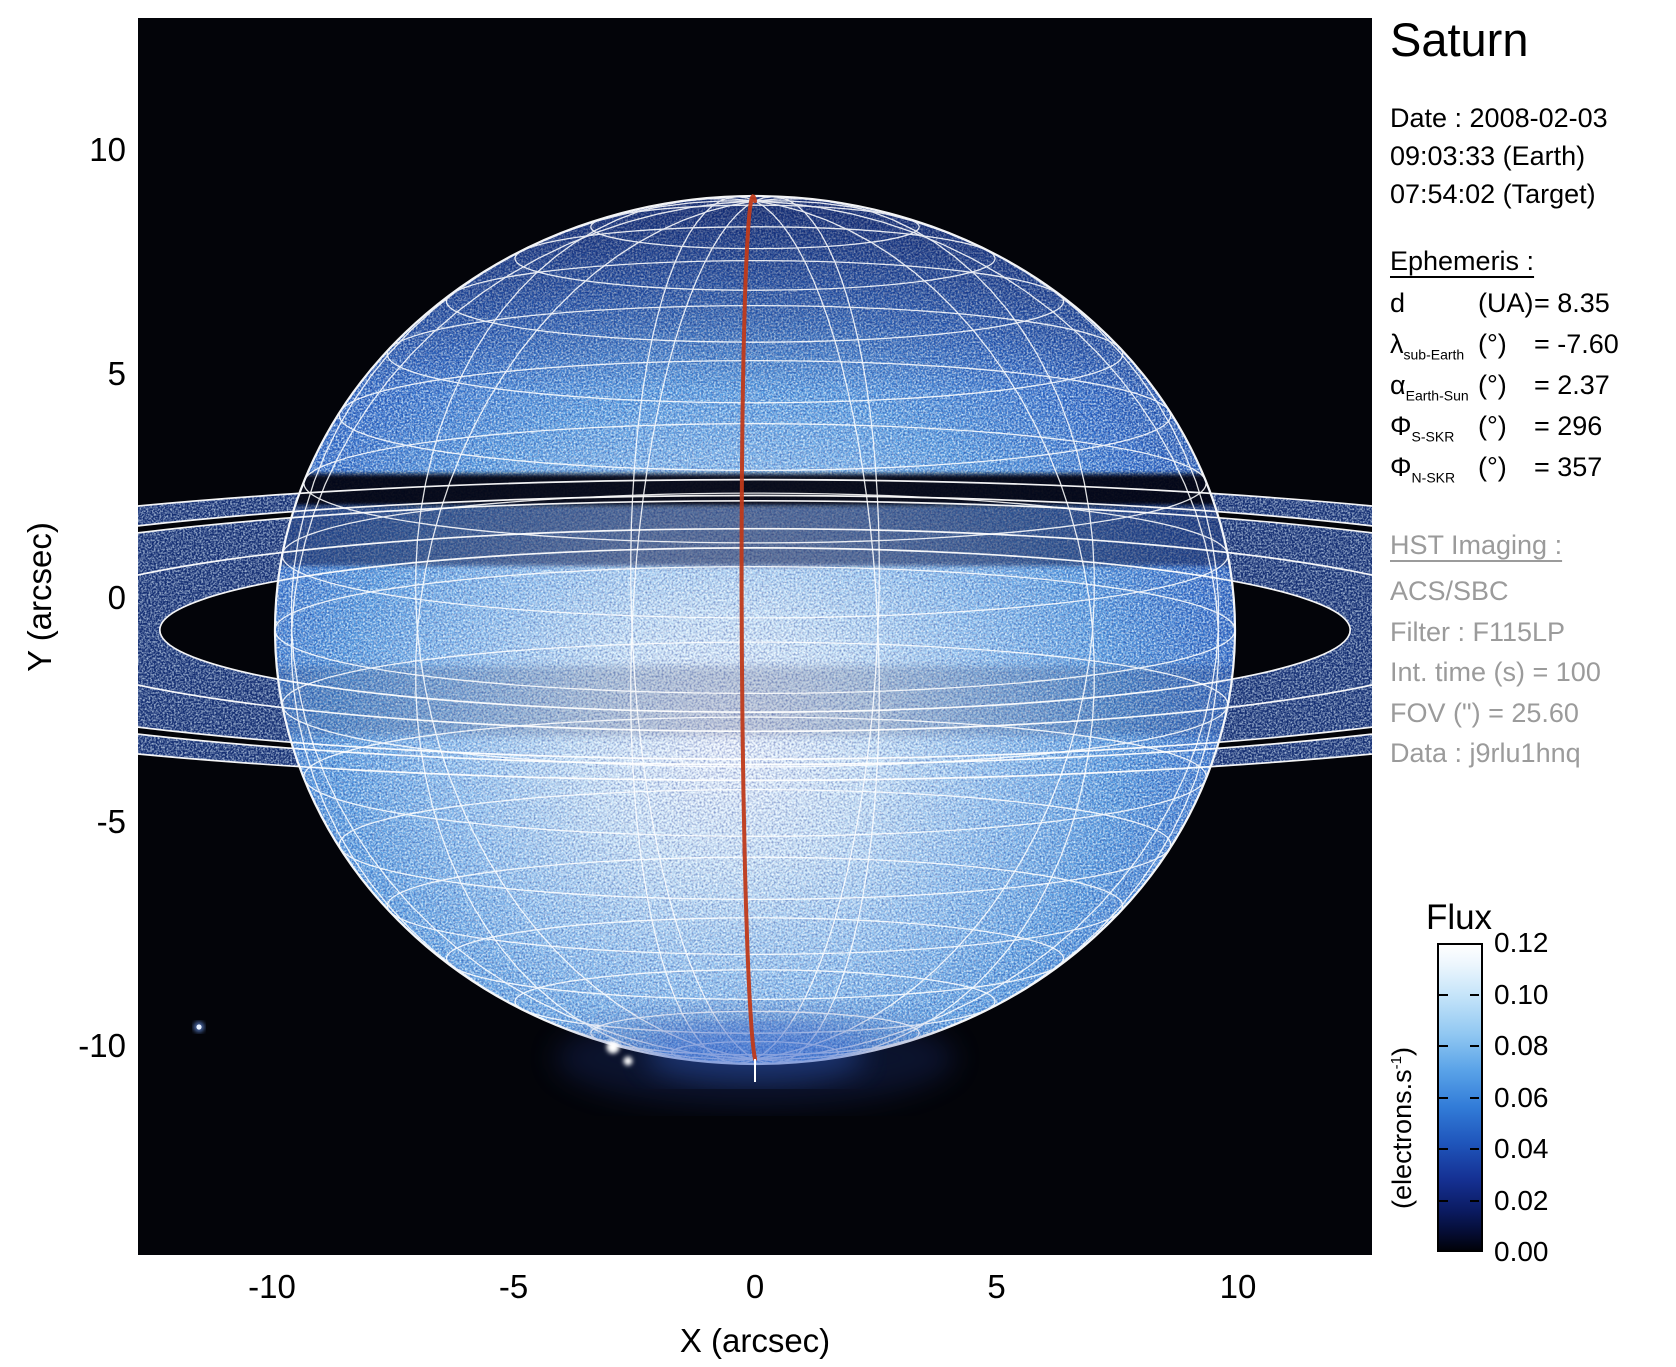 The width and height of the screenshot is (1676, 1367). I want to click on ephemeris-row: ΦS-SKR (°) = 296, so click(1496, 428).